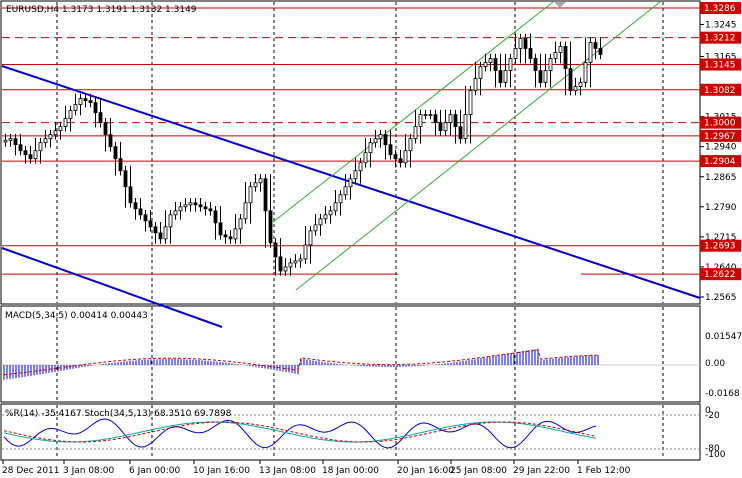  Describe the element at coordinates (721, 148) in the screenshot. I see `price-scale-label: 1.2940` at that location.